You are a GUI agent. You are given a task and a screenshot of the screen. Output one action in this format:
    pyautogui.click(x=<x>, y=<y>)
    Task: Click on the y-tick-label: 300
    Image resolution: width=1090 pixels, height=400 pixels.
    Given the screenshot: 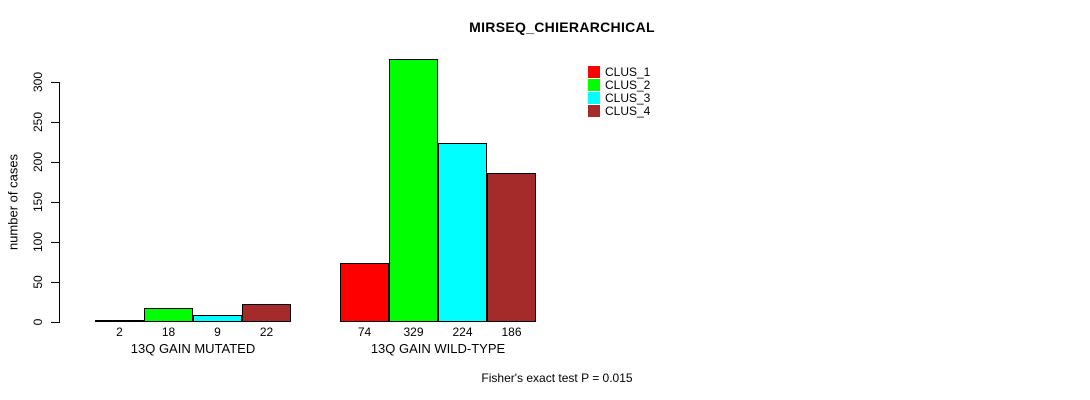 What is the action you would take?
    pyautogui.click(x=38, y=82)
    